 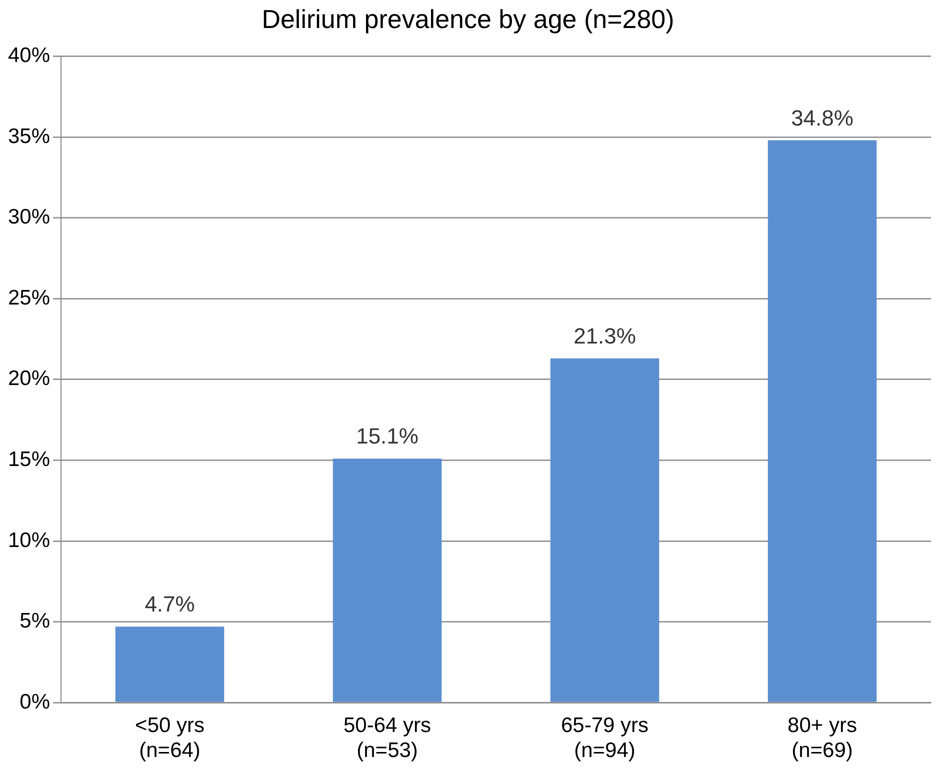 What do you see at coordinates (29, 55) in the screenshot?
I see `y-tick-label: 40%` at bounding box center [29, 55].